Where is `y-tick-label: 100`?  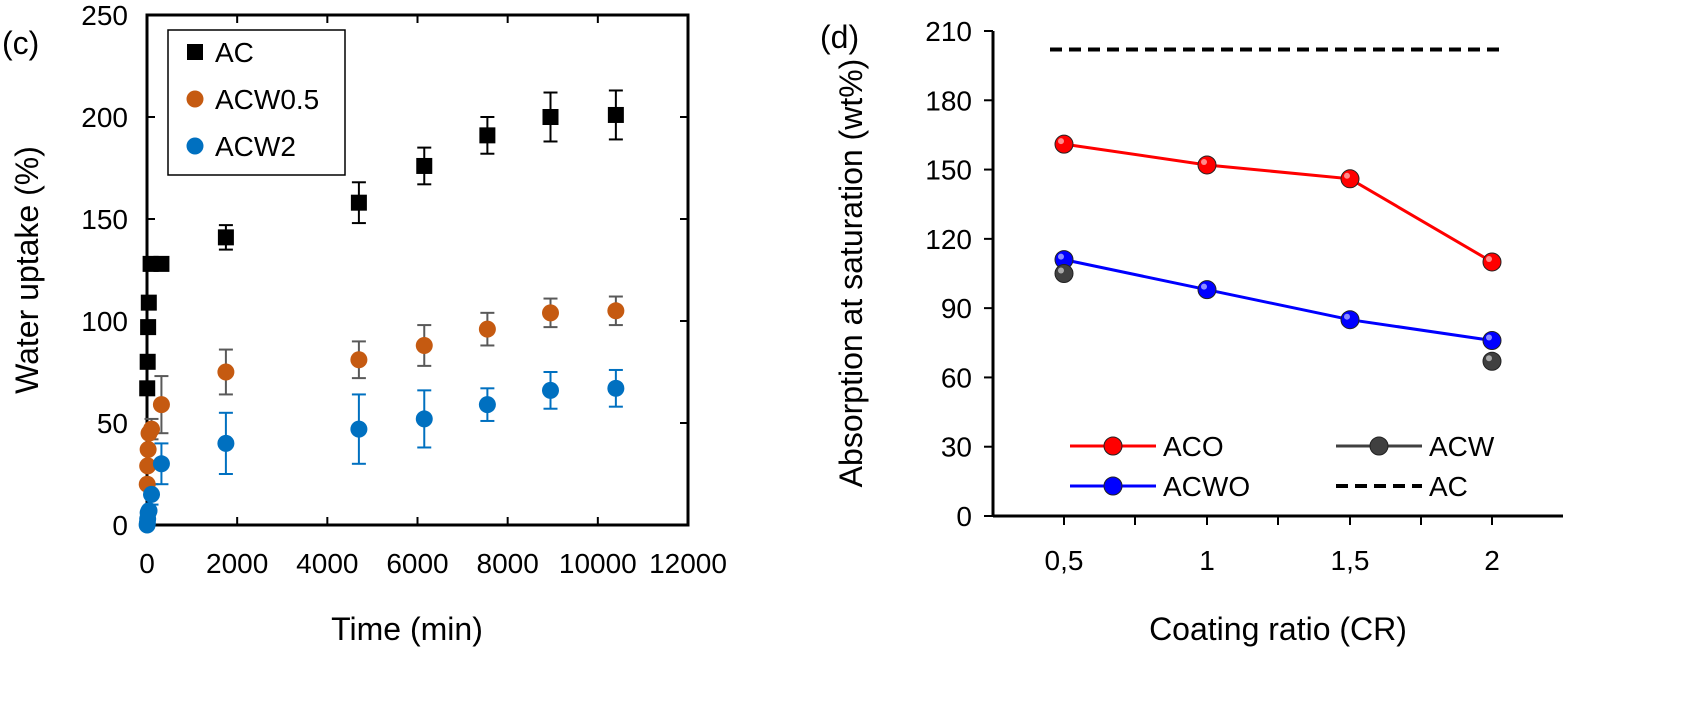 y-tick-label: 100 is located at coordinates (104, 321).